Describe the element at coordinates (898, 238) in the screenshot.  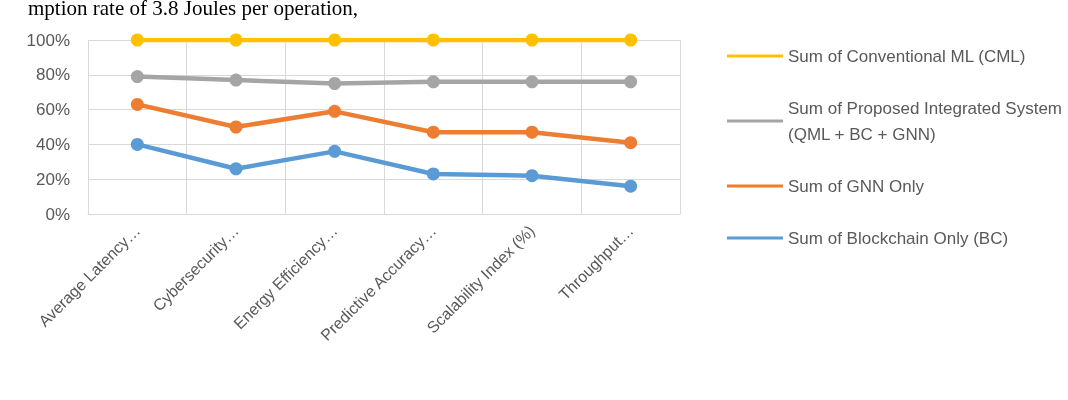
I see `legend-label: Sum of Blockchain Only (BC)` at that location.